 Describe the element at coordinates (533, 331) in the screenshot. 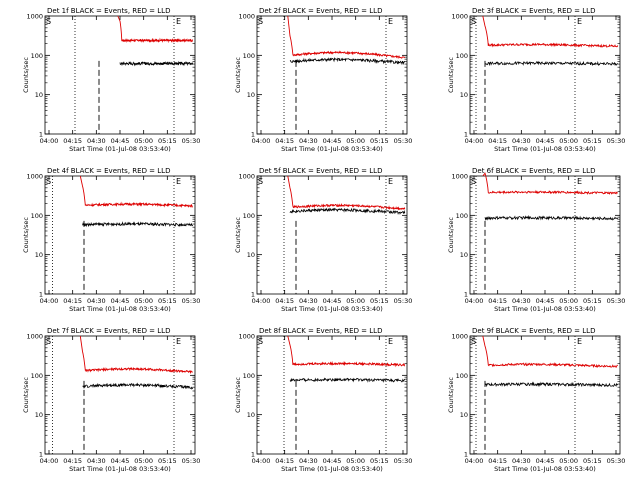

I see `panel-title: Det 9f BLACK = Events, RED = LLD` at that location.